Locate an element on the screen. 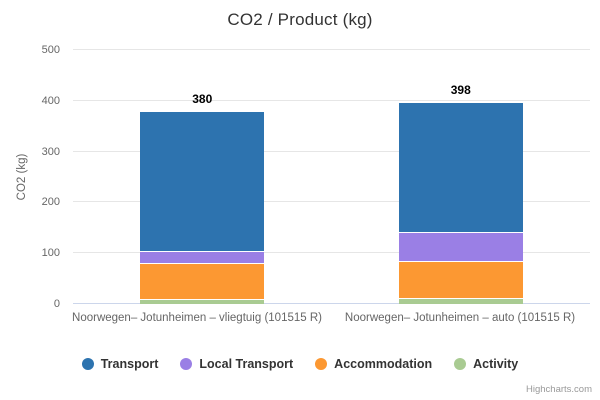 The width and height of the screenshot is (600, 400). legend-label-accommodation: Accommodation is located at coordinates (383, 364).